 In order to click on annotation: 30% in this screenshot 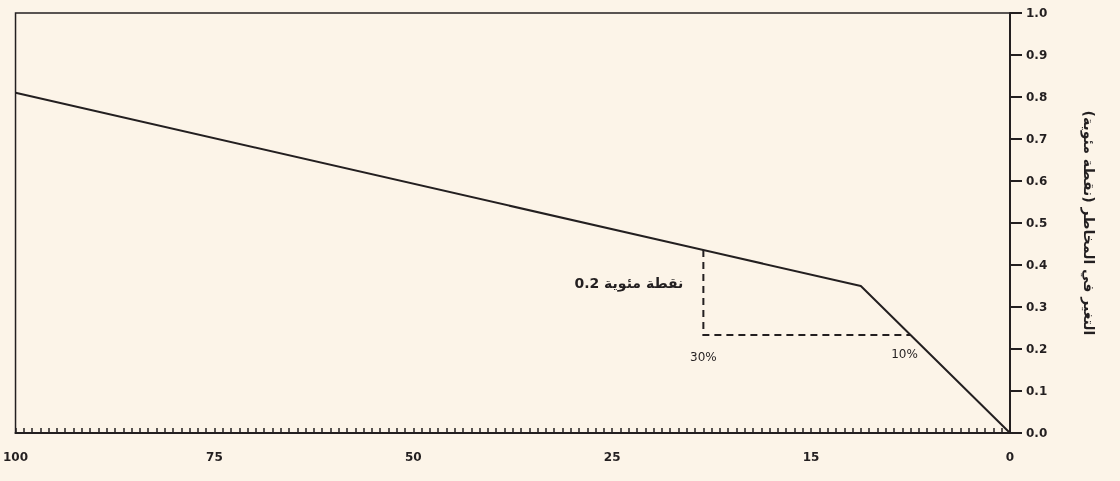, I will do `click(703, 357)`.